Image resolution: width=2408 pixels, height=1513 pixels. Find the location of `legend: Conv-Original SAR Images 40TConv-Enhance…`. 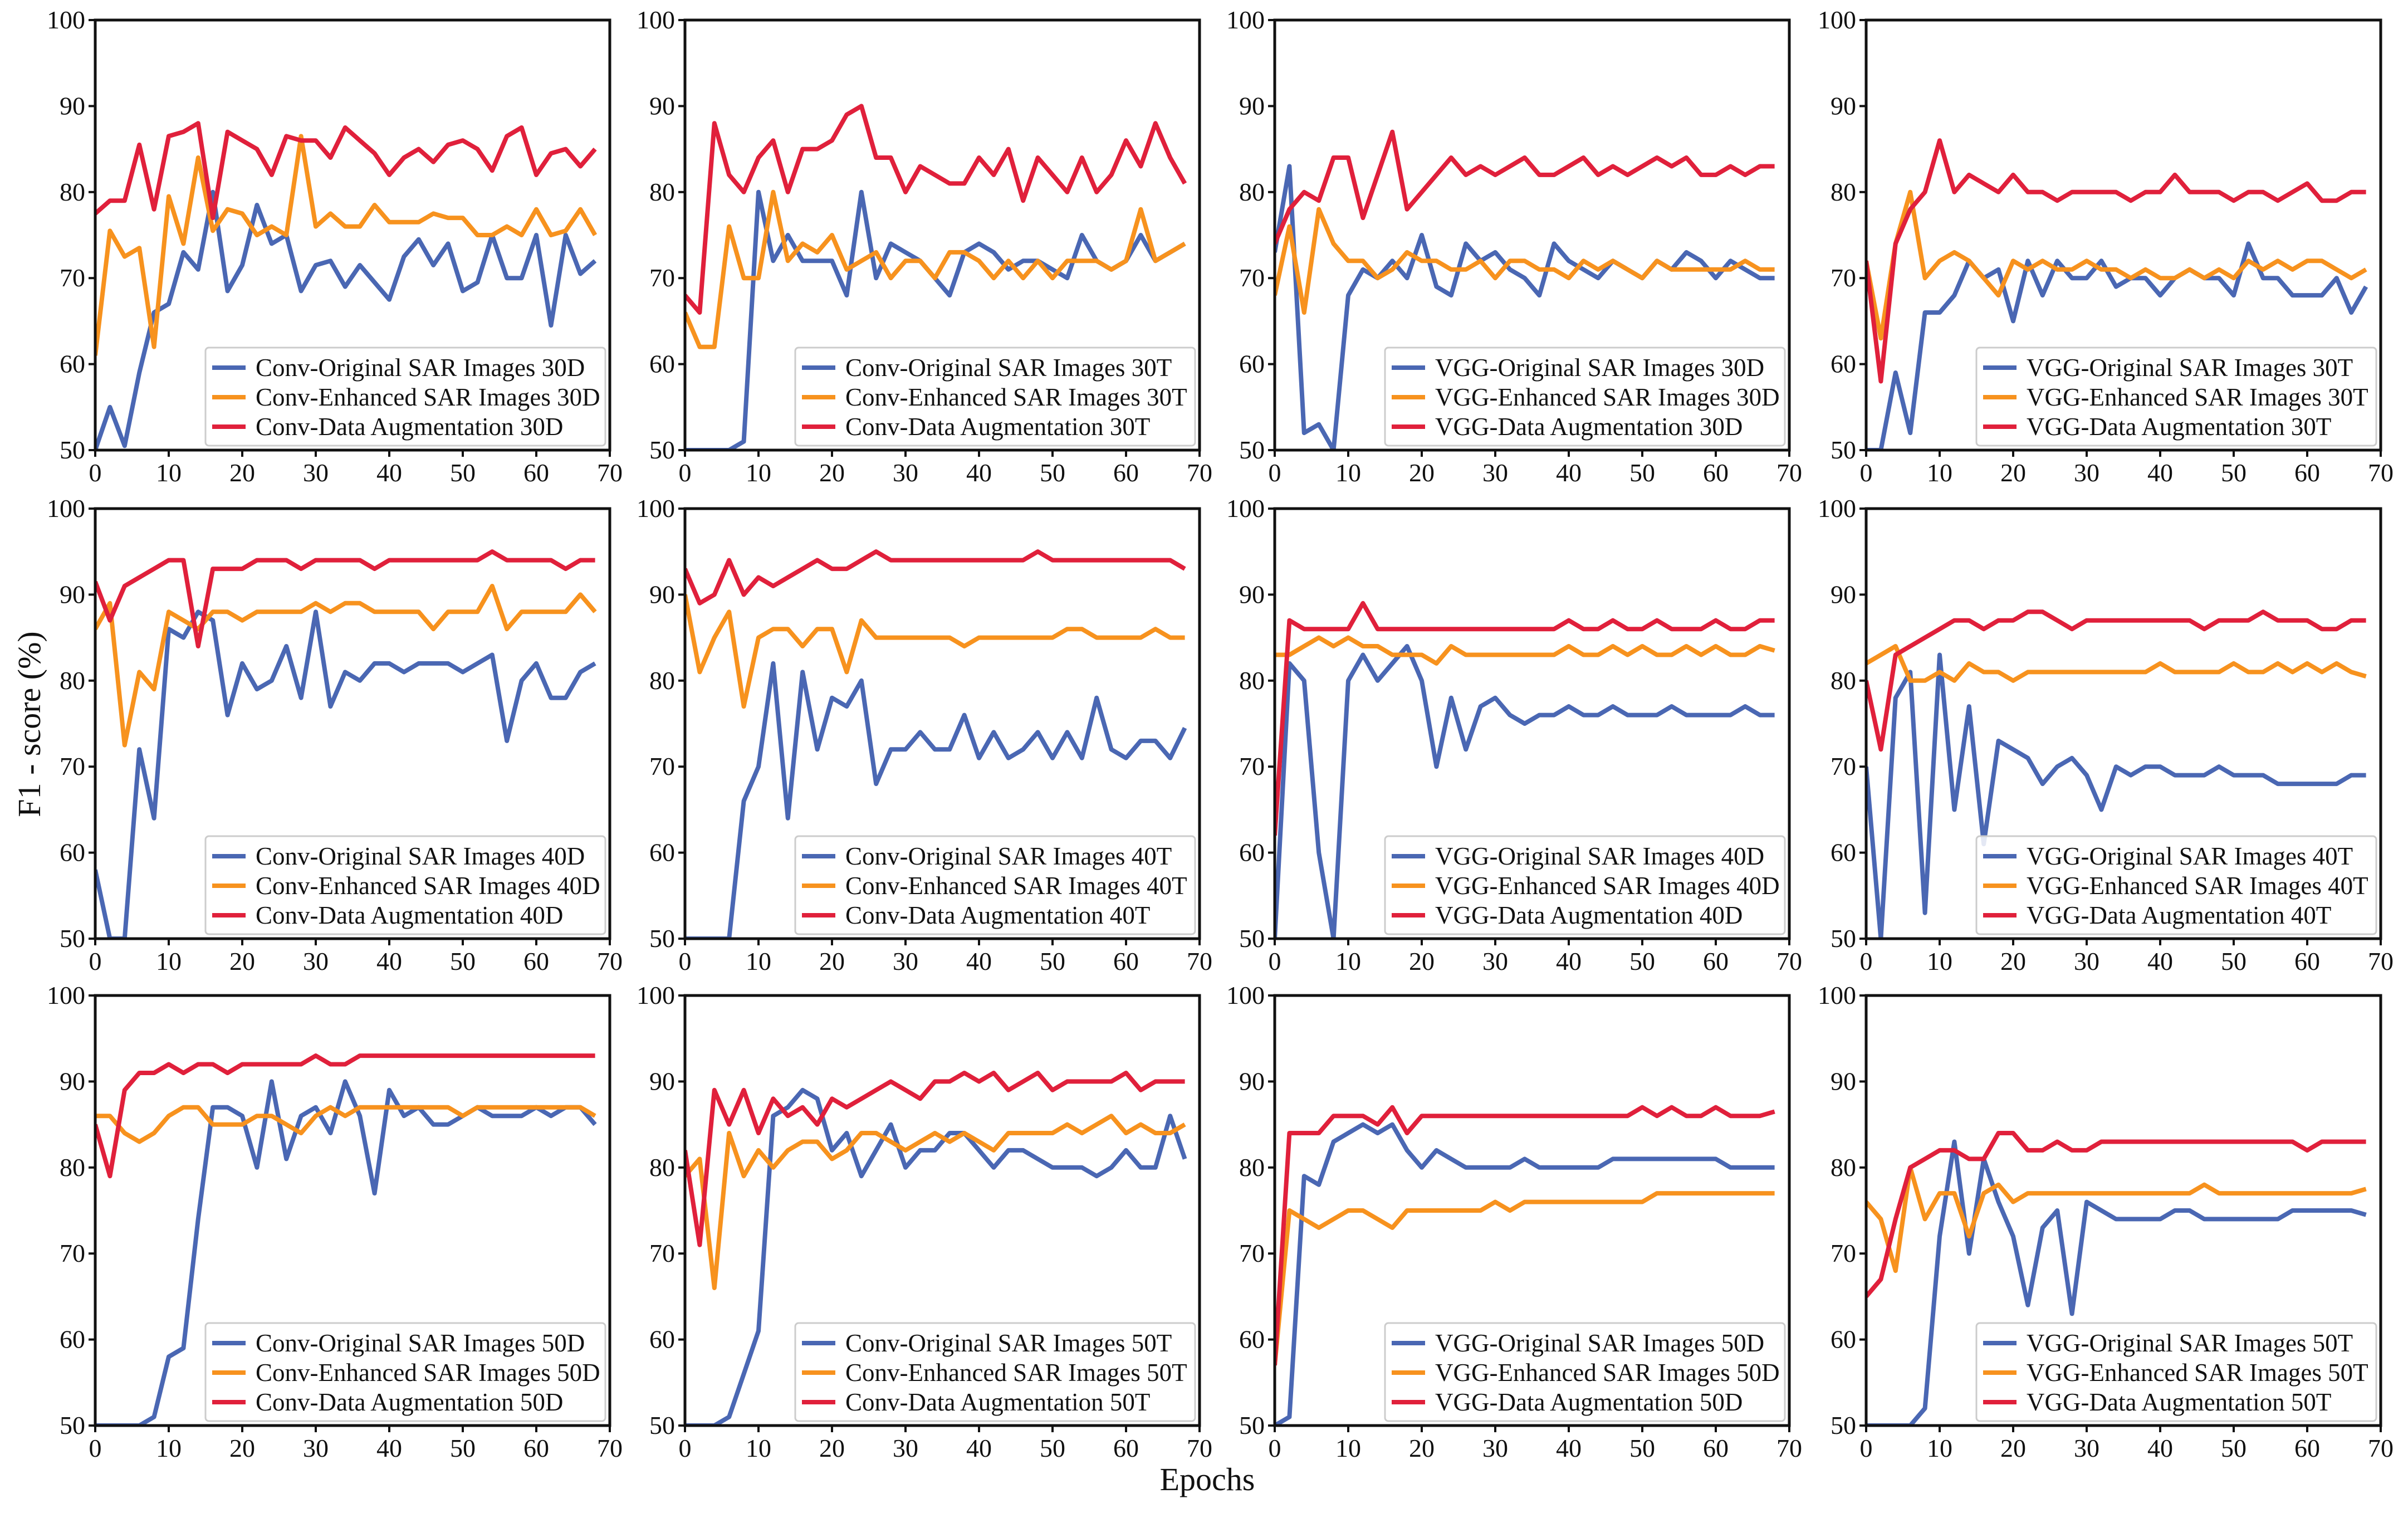

legend: Conv-Original SAR Images 40TConv-Enhance… is located at coordinates (995, 885).